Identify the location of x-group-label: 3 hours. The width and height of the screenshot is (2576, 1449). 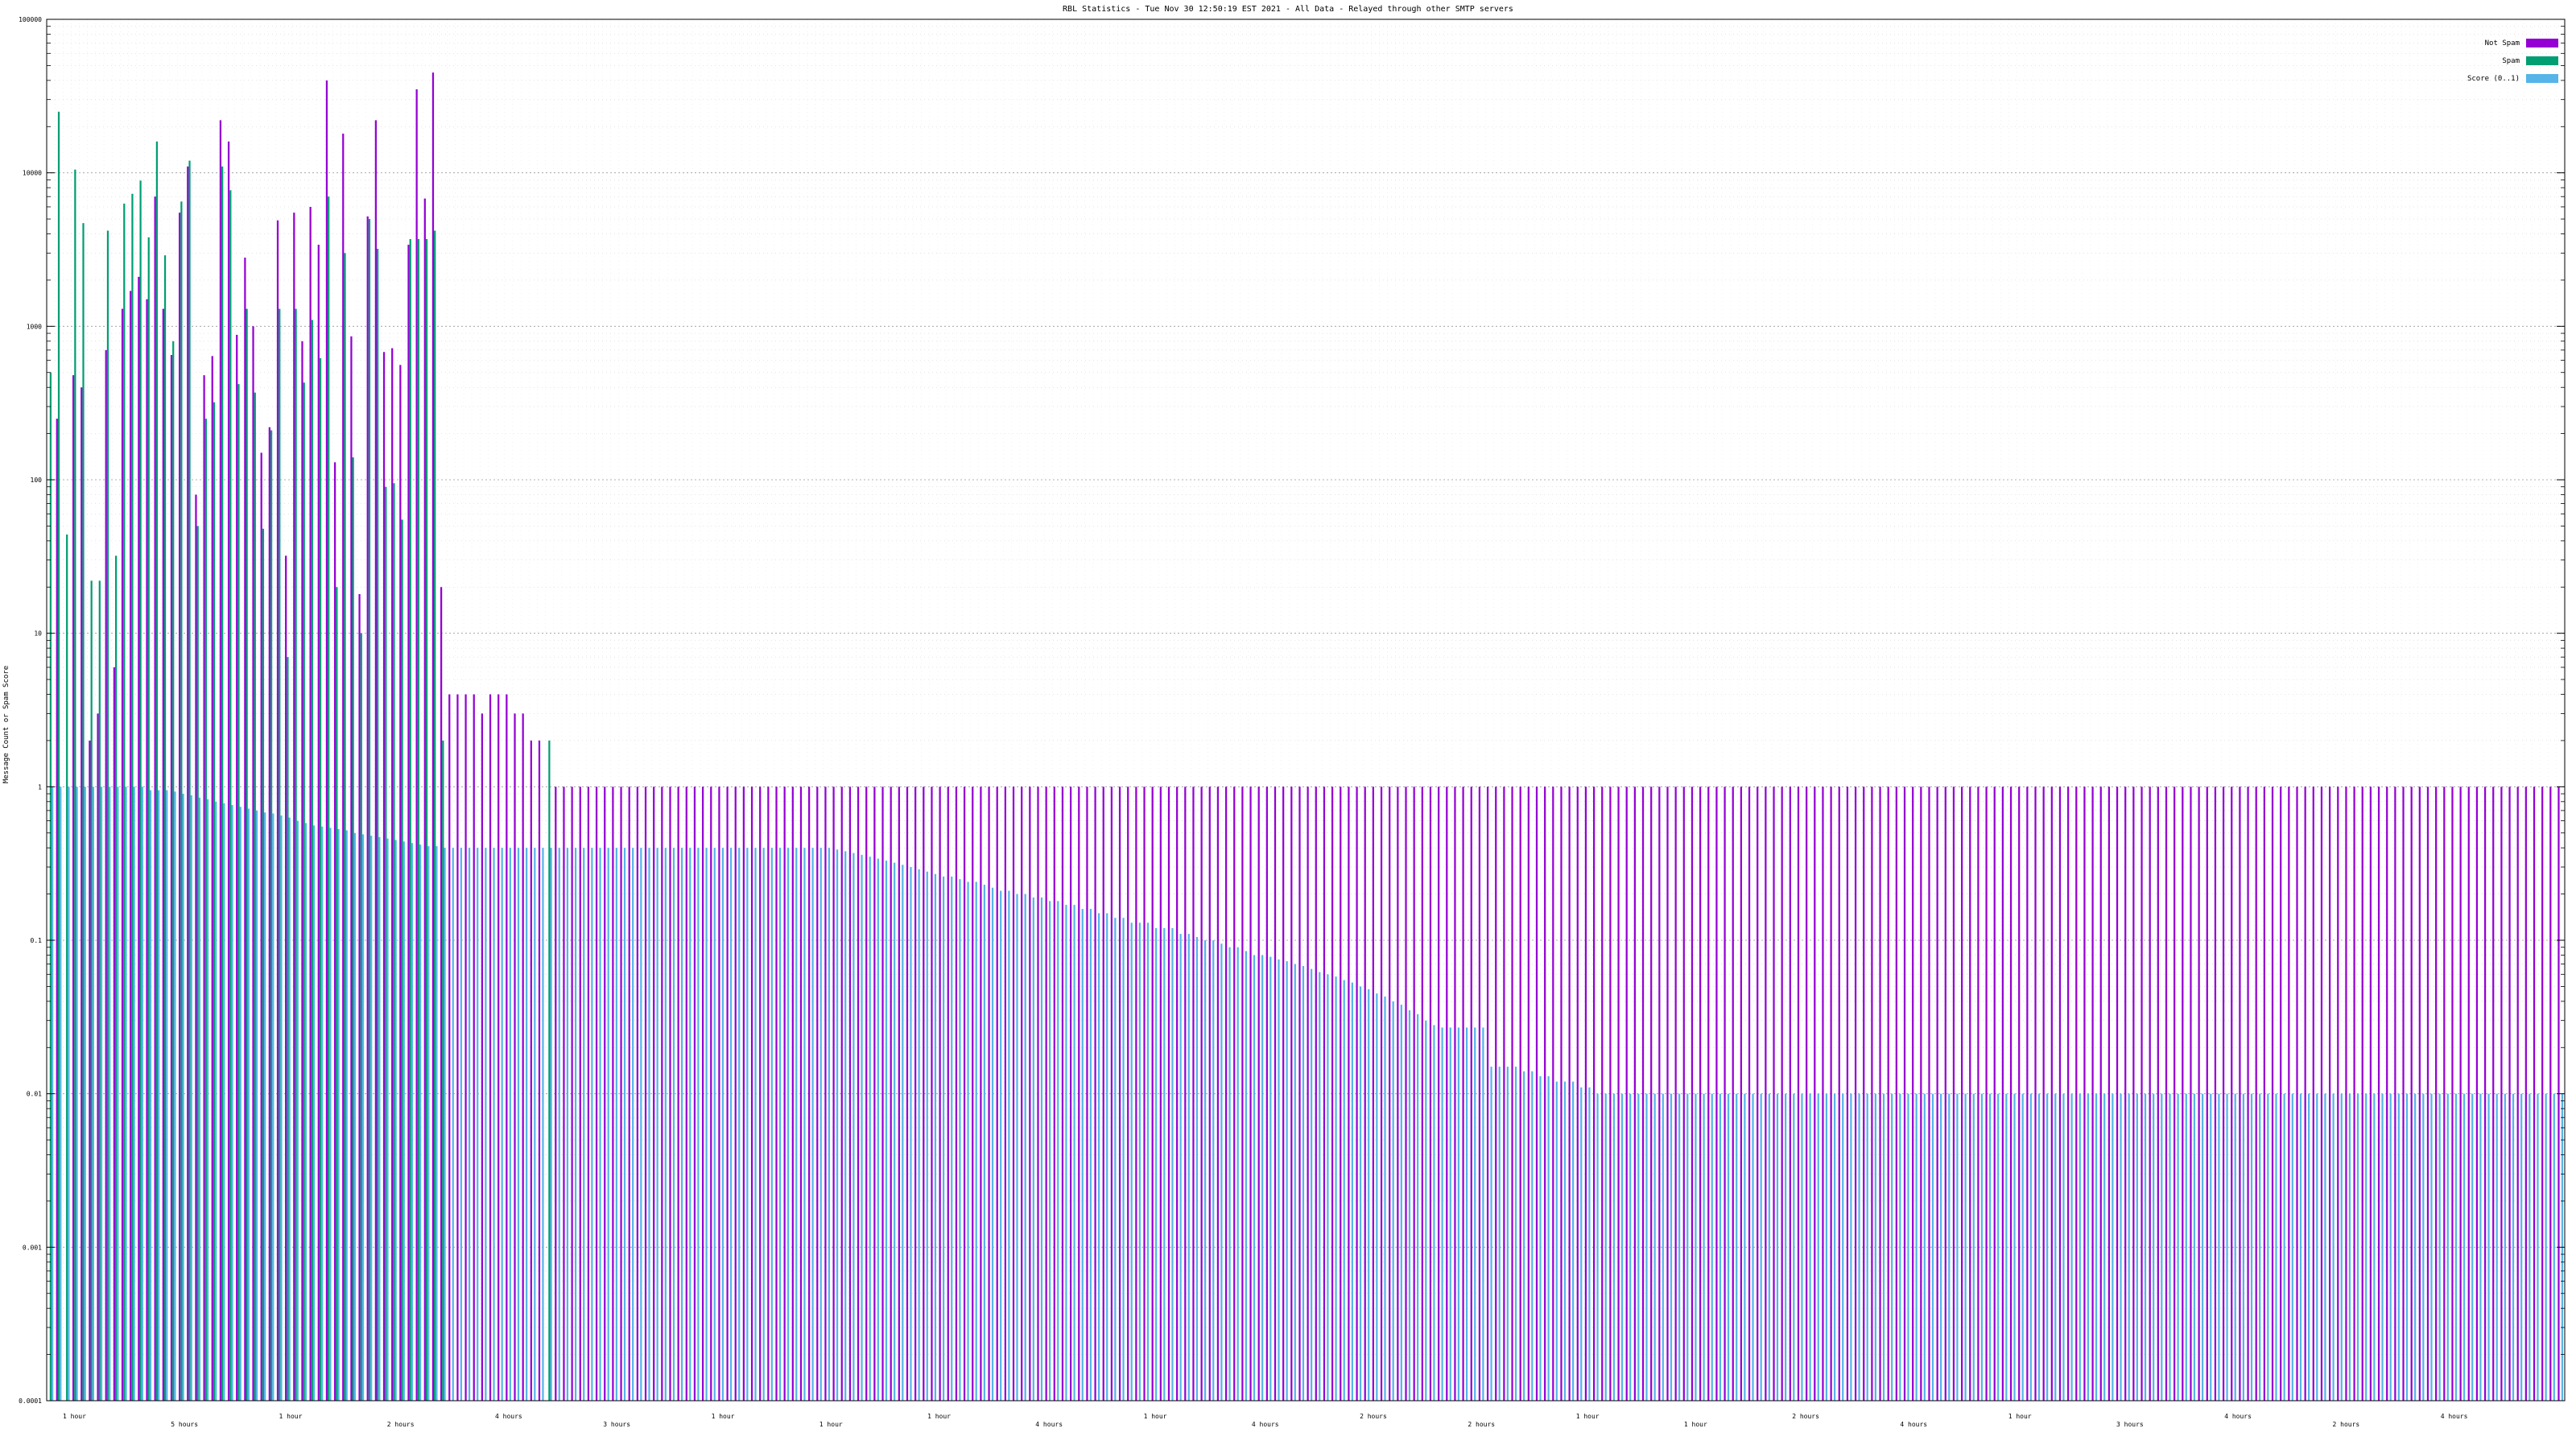
(616, 1424).